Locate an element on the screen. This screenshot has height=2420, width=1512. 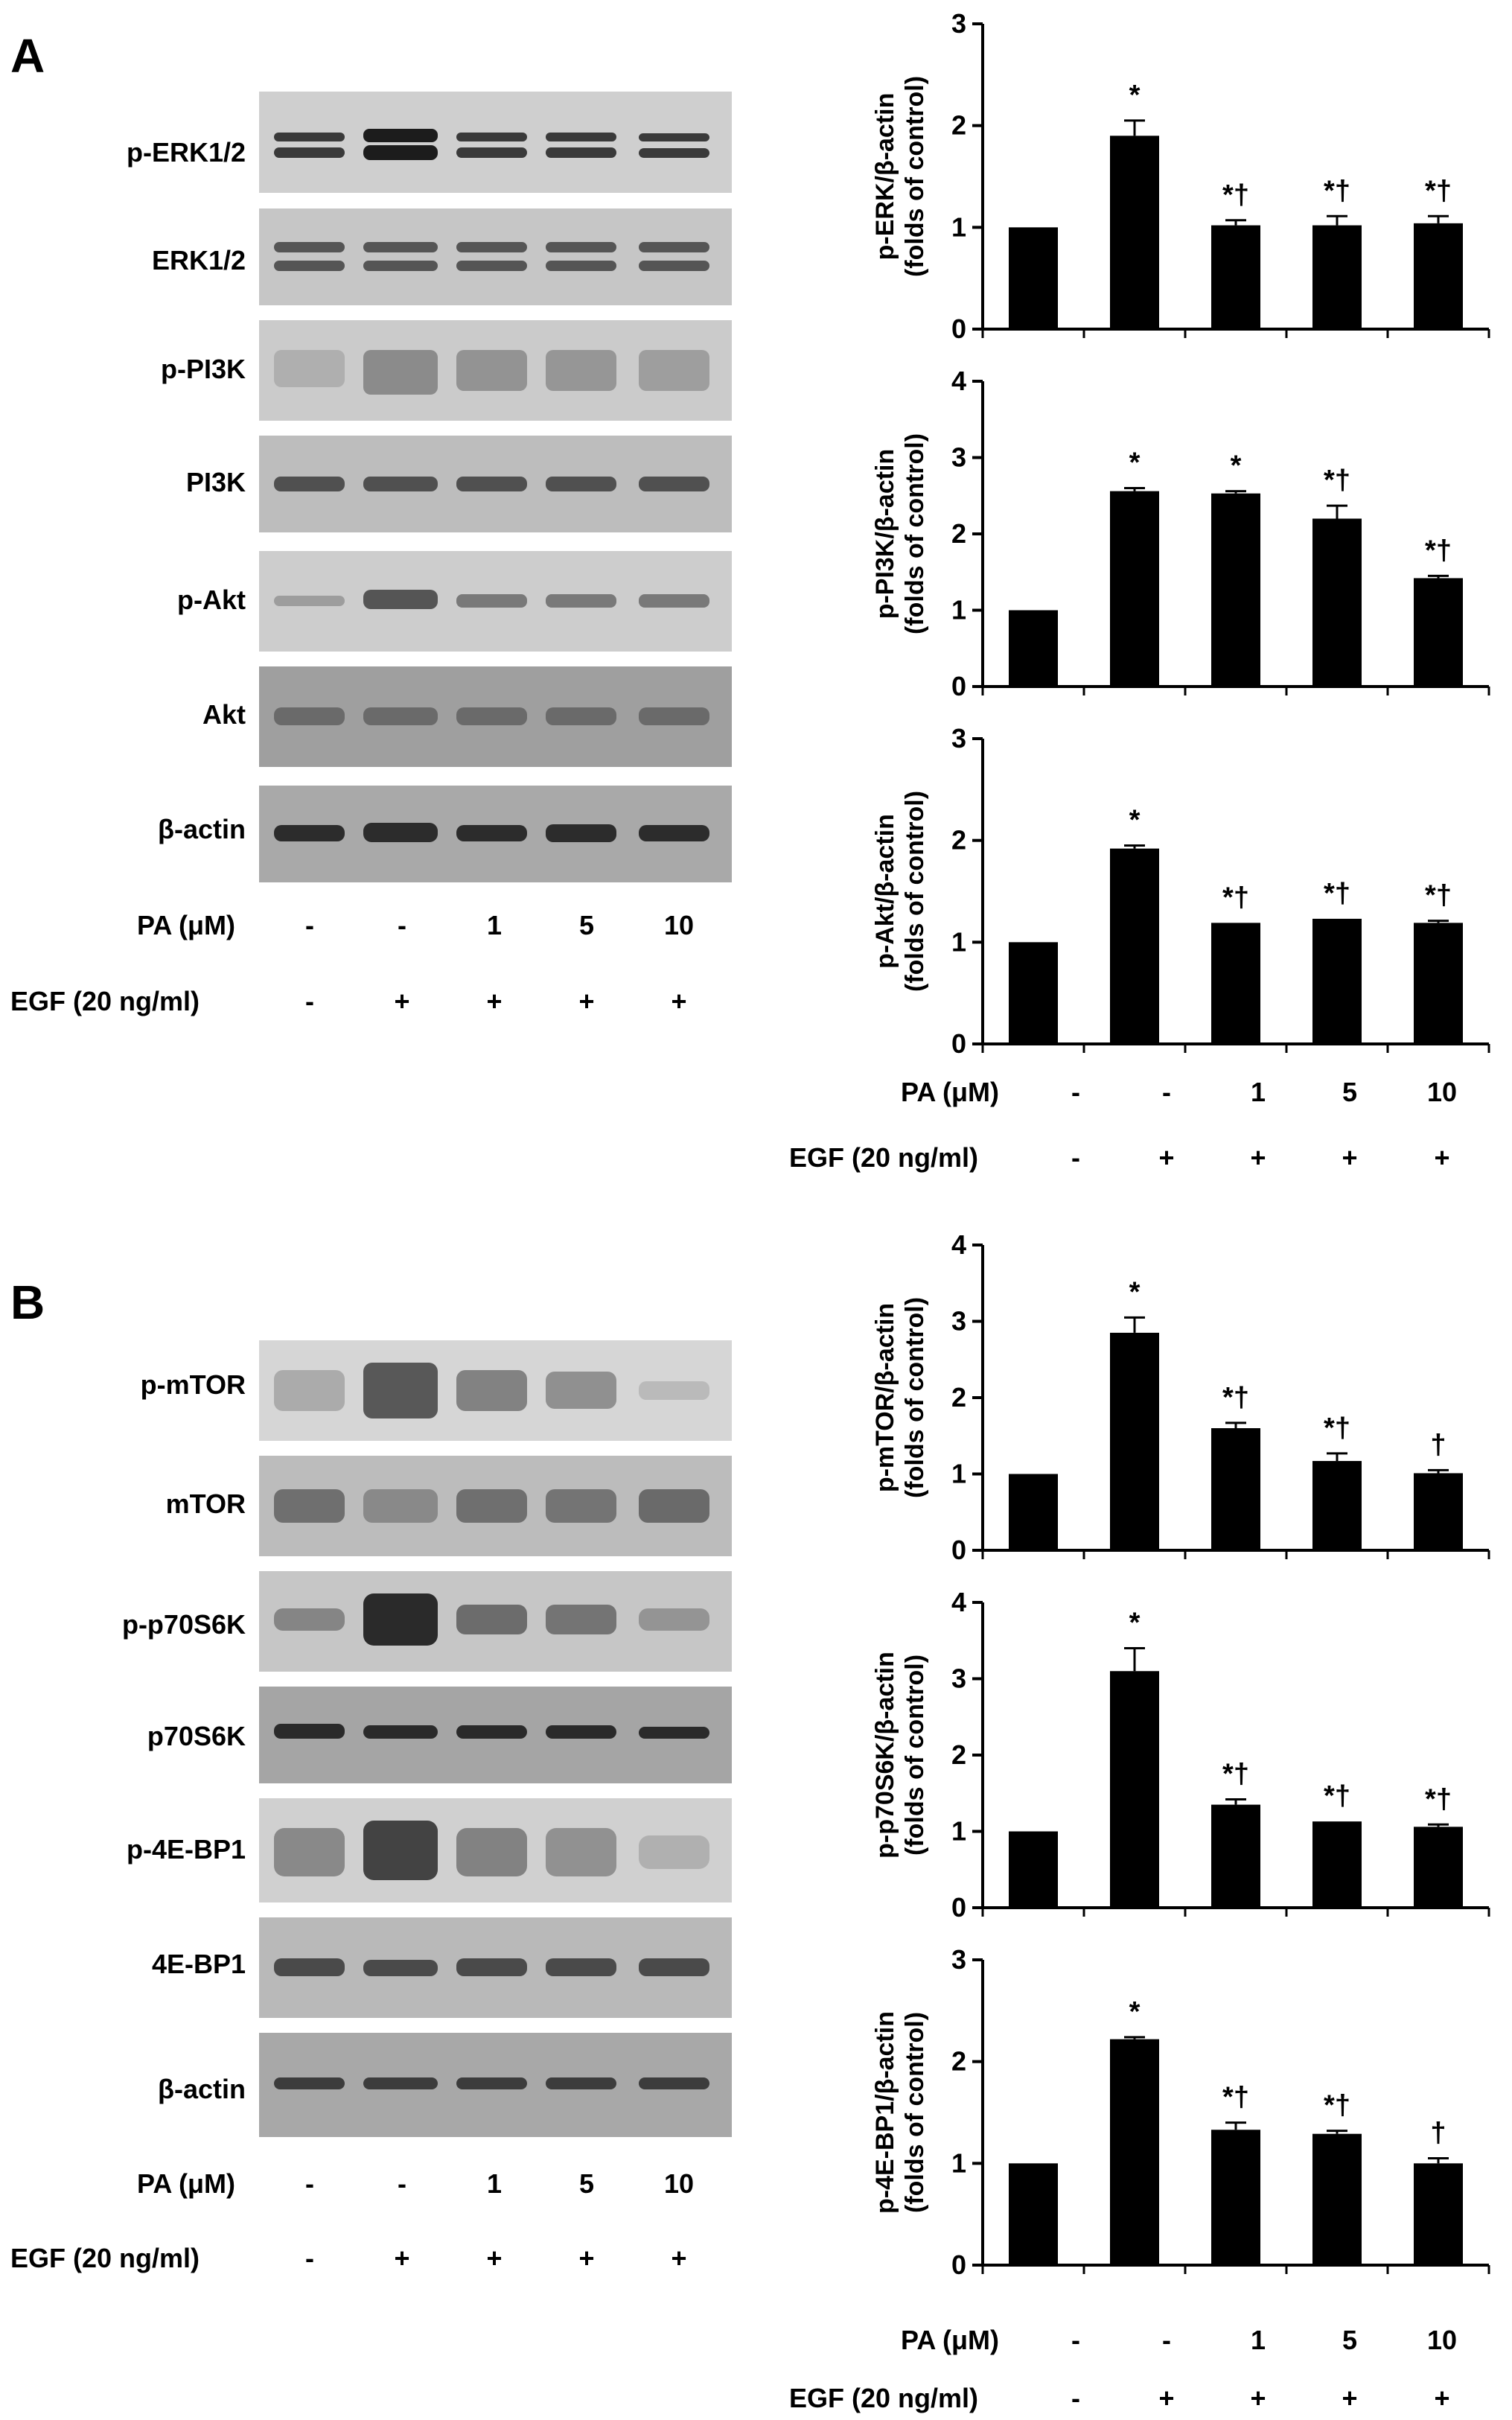
y-axis-label: p-Akt/β-actin(folds of control) is located at coordinates (900, 891).